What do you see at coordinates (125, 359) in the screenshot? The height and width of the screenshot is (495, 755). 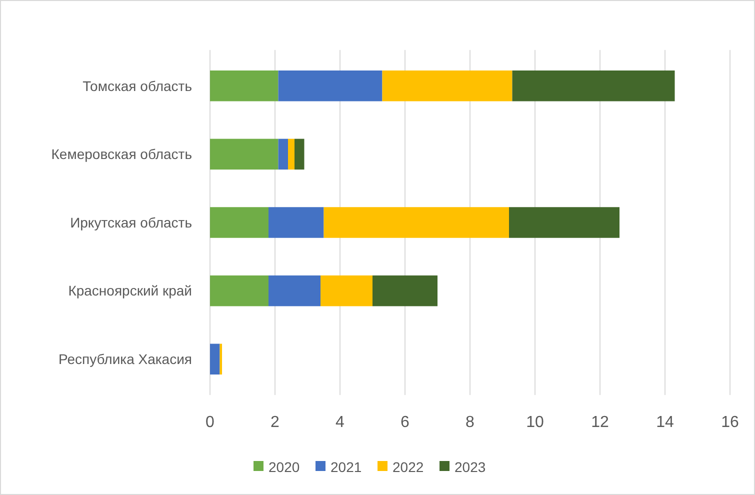 I see `y-tick-label: Республика Хакасия` at bounding box center [125, 359].